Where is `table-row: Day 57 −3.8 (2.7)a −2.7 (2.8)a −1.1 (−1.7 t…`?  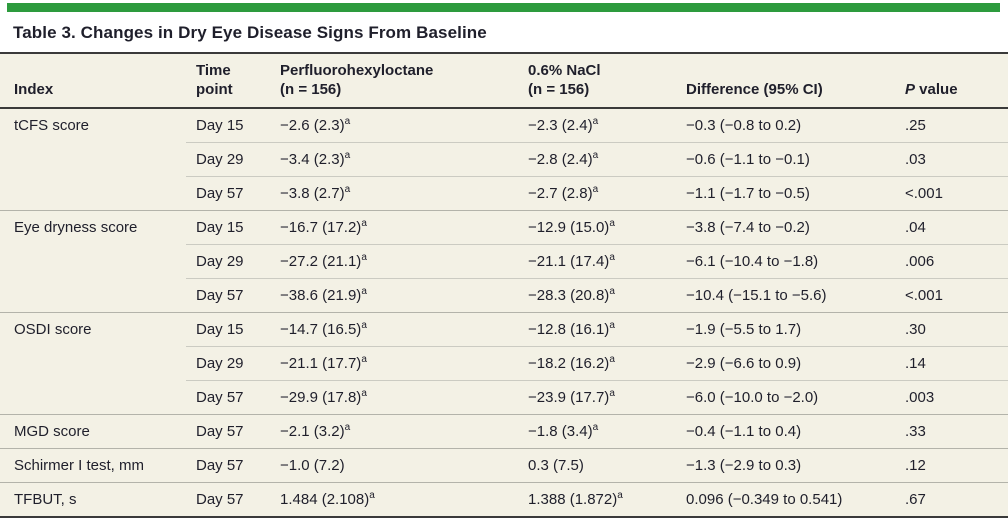 table-row: Day 57 −3.8 (2.7)a −2.7 (2.8)a −1.1 (−1.7 t… is located at coordinates (504, 193).